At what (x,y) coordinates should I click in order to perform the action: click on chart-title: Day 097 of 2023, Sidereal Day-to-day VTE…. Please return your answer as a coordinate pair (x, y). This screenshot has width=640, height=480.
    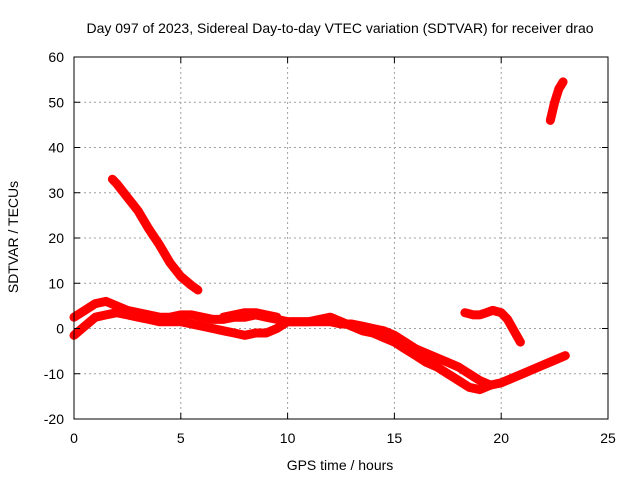
    Looking at the image, I should click on (339, 28).